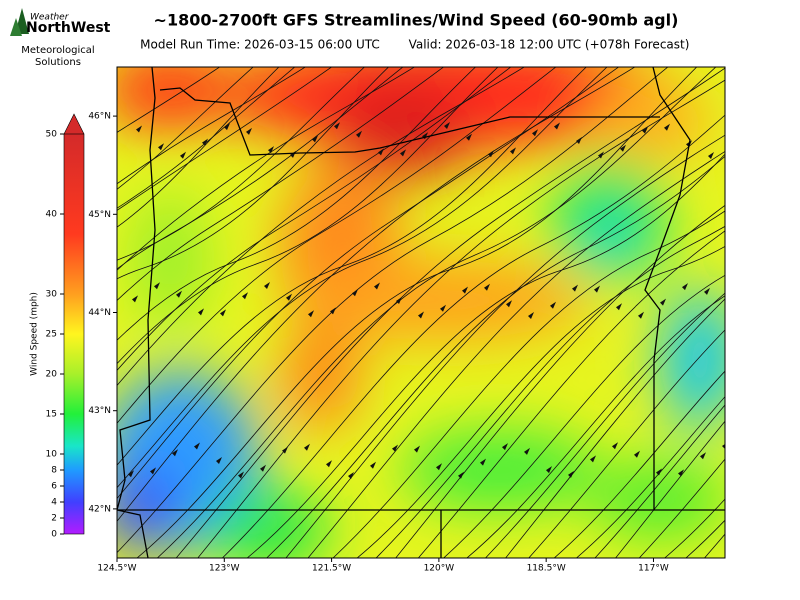 Image resolution: width=800 pixels, height=600 pixels. What do you see at coordinates (58, 62) in the screenshot?
I see `logo-line: Solutions` at bounding box center [58, 62].